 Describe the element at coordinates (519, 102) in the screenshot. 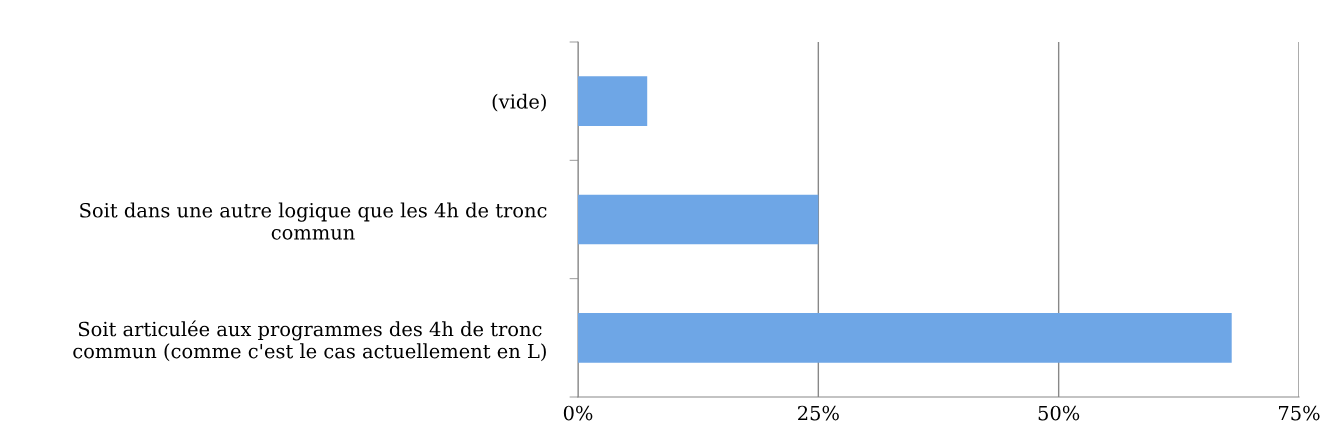

I see `y-tick-label: (vide)` at that location.